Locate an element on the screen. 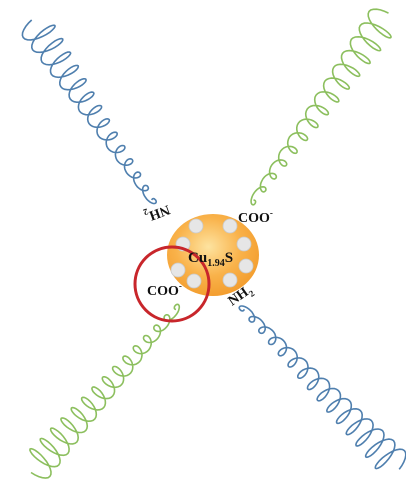  particle-label: Cu1.94S is located at coordinates (210, 259).